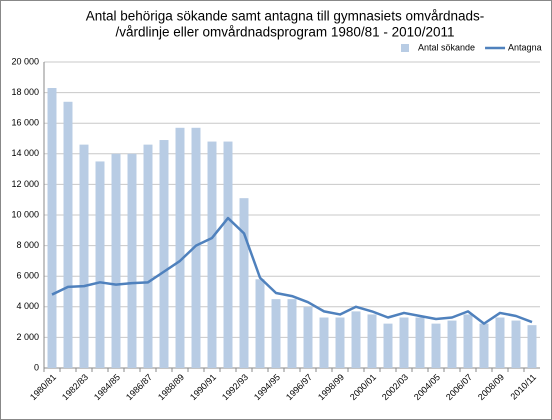 Image resolution: width=552 pixels, height=420 pixels. What do you see at coordinates (25, 184) in the screenshot?
I see `y-tick-label: 12 000` at bounding box center [25, 184].